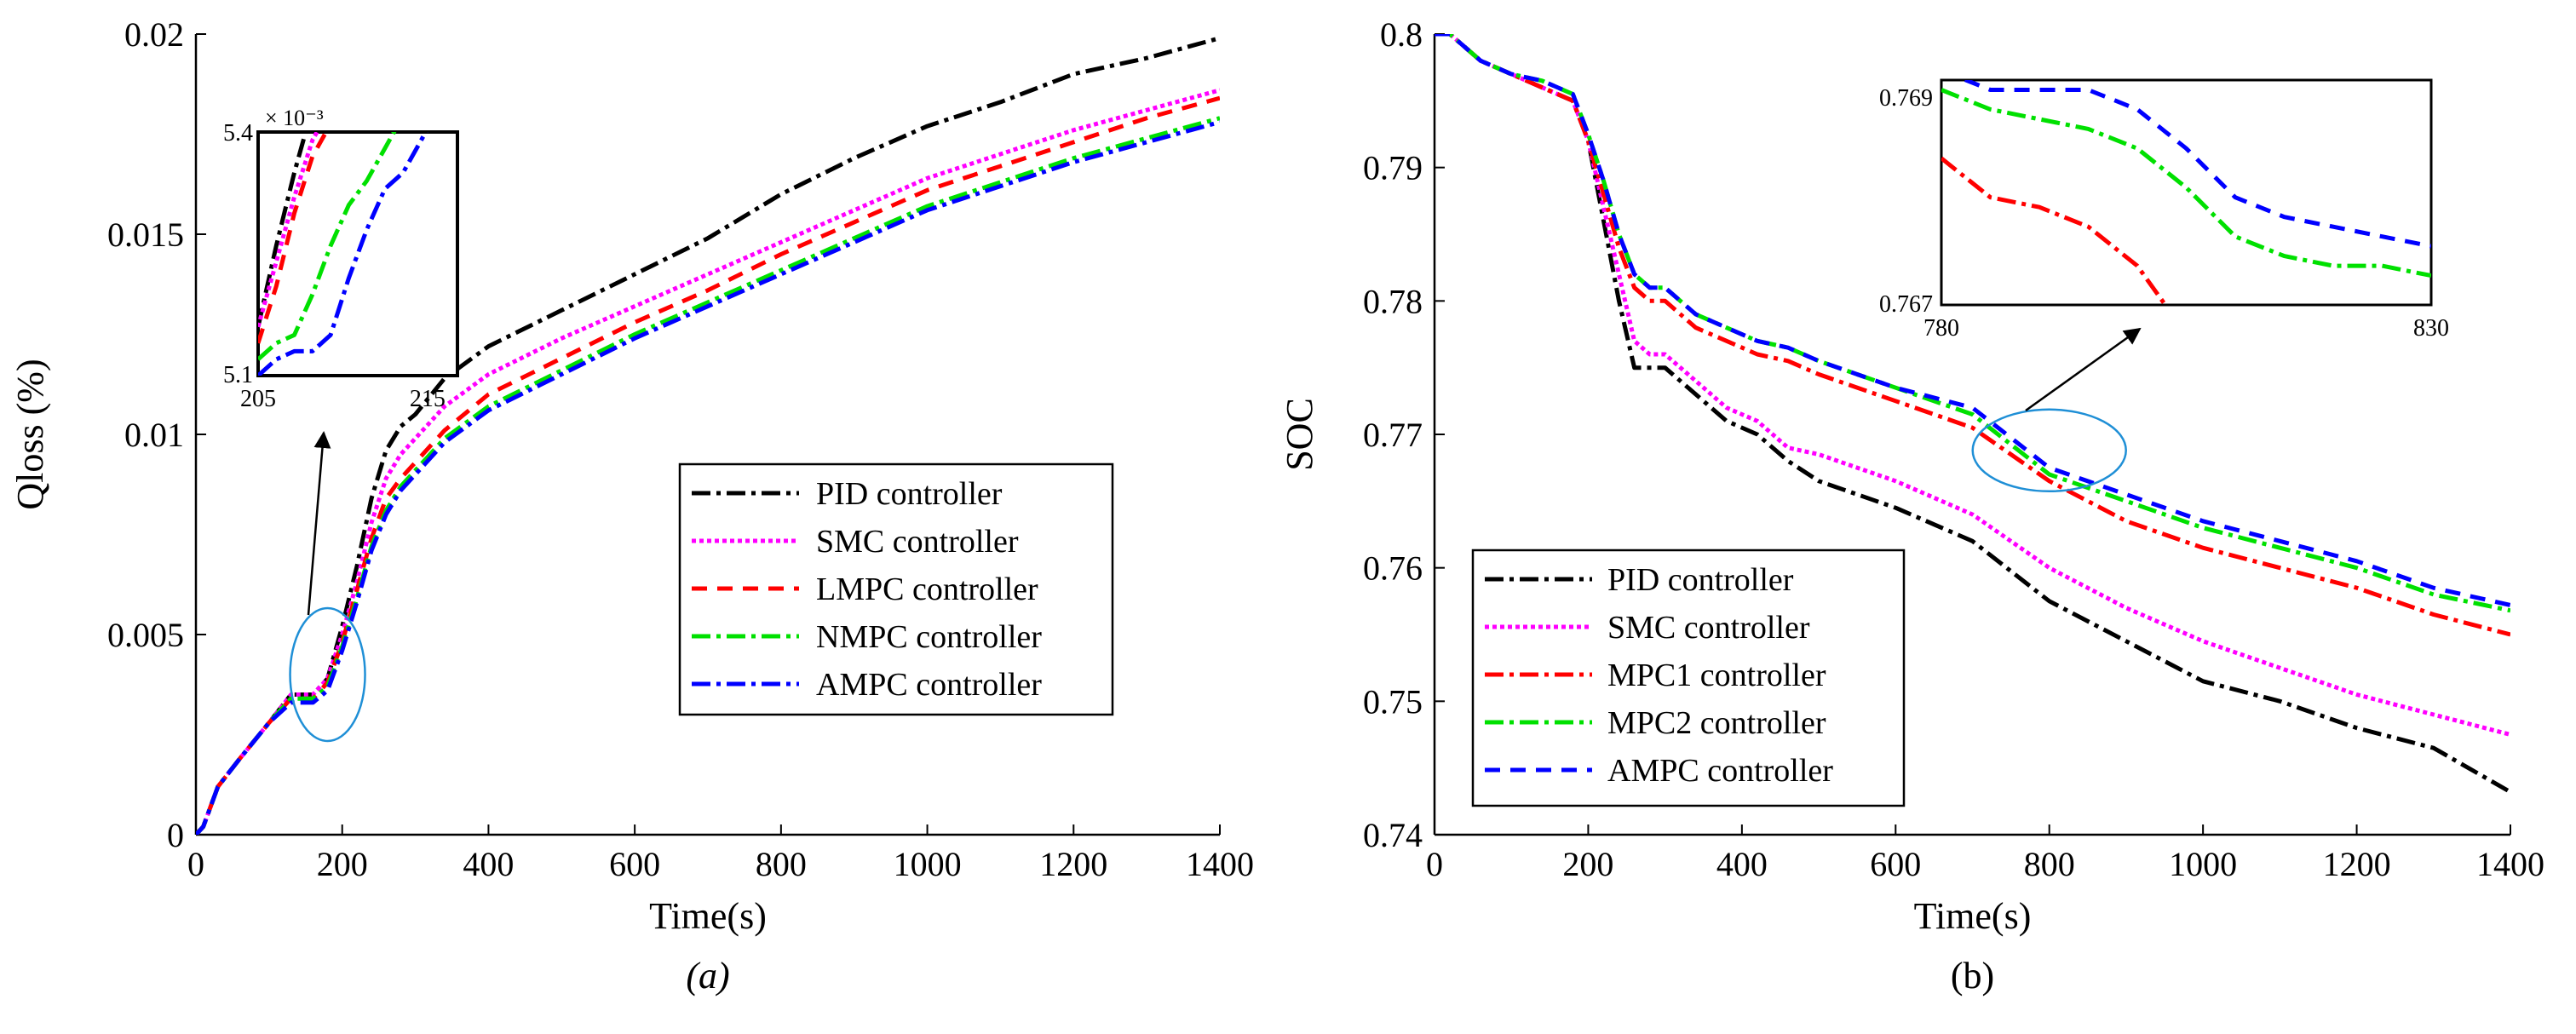 The height and width of the screenshot is (1034, 2576). I want to click on inset-exponent-label: × 10⁻³, so click(295, 118).